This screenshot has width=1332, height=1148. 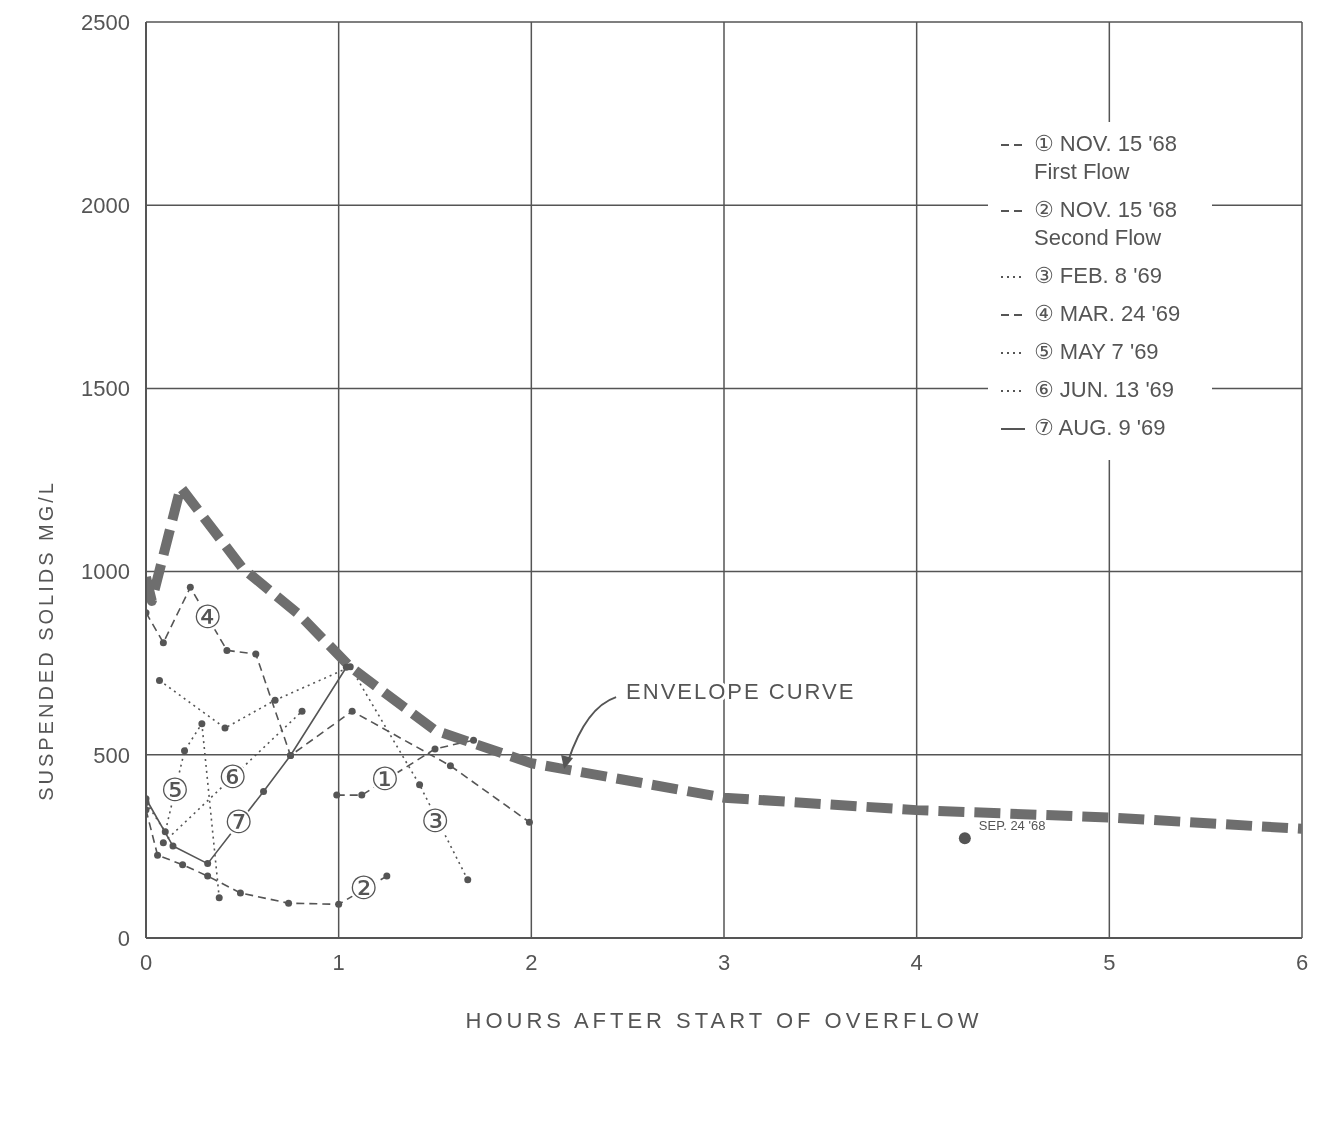 What do you see at coordinates (175, 789) in the screenshot?
I see `annotation: ⑤` at bounding box center [175, 789].